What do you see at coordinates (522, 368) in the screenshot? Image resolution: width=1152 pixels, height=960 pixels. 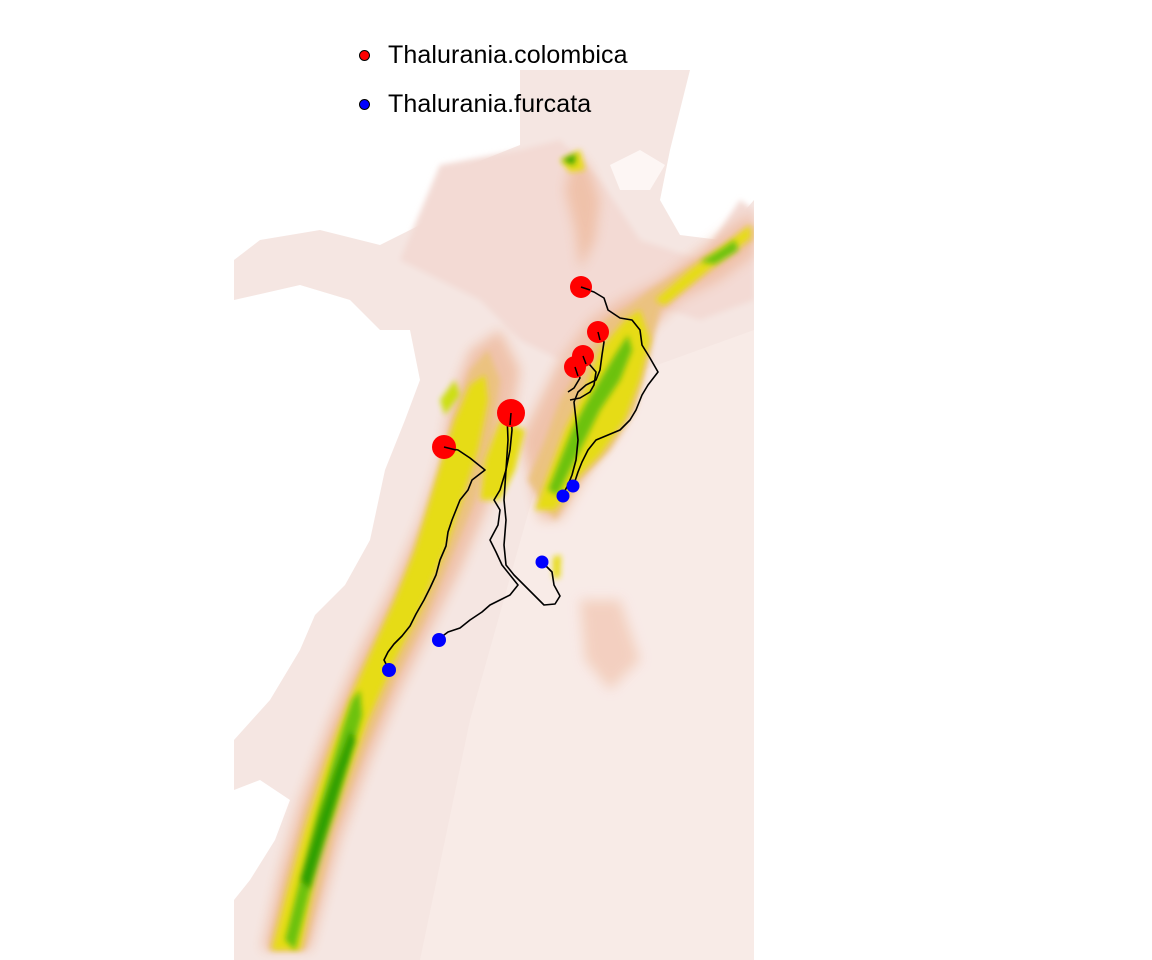 I see `colombica-ticks` at bounding box center [522, 368].